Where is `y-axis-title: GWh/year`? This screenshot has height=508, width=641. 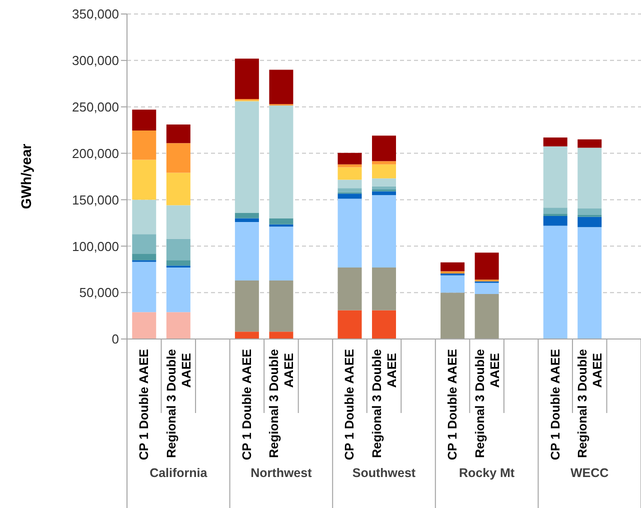 y-axis-title: GWh/year is located at coordinates (26, 176).